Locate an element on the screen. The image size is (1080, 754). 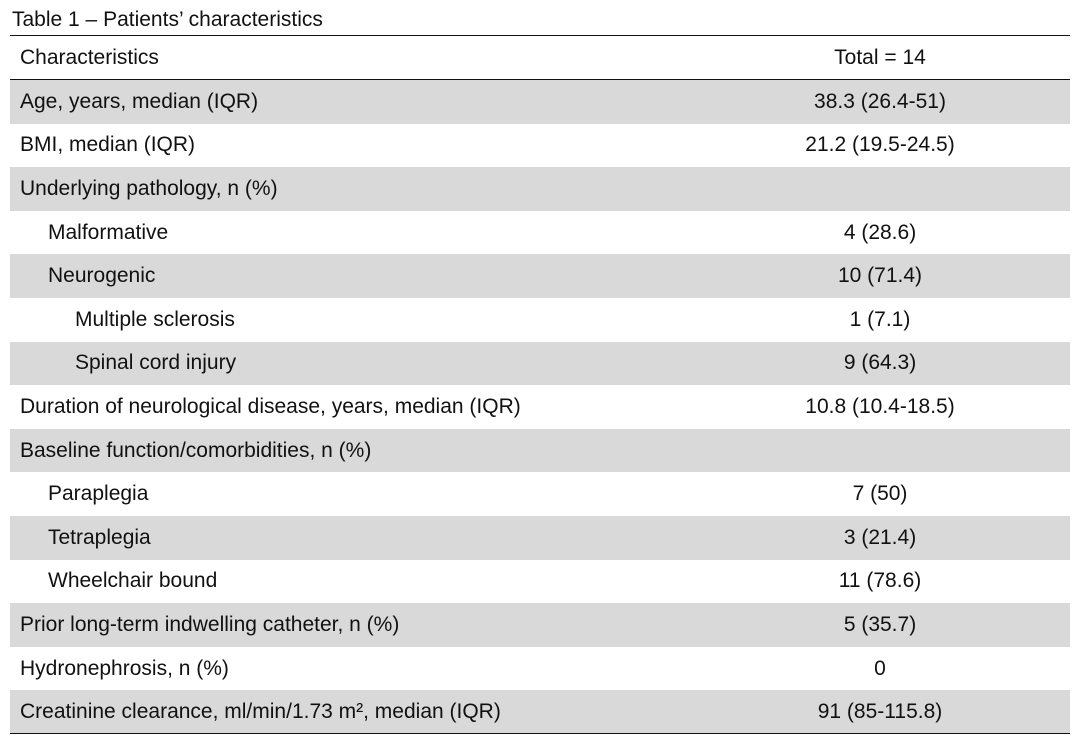
row-value: 38.3 (26.4-51) is located at coordinates (880, 101).